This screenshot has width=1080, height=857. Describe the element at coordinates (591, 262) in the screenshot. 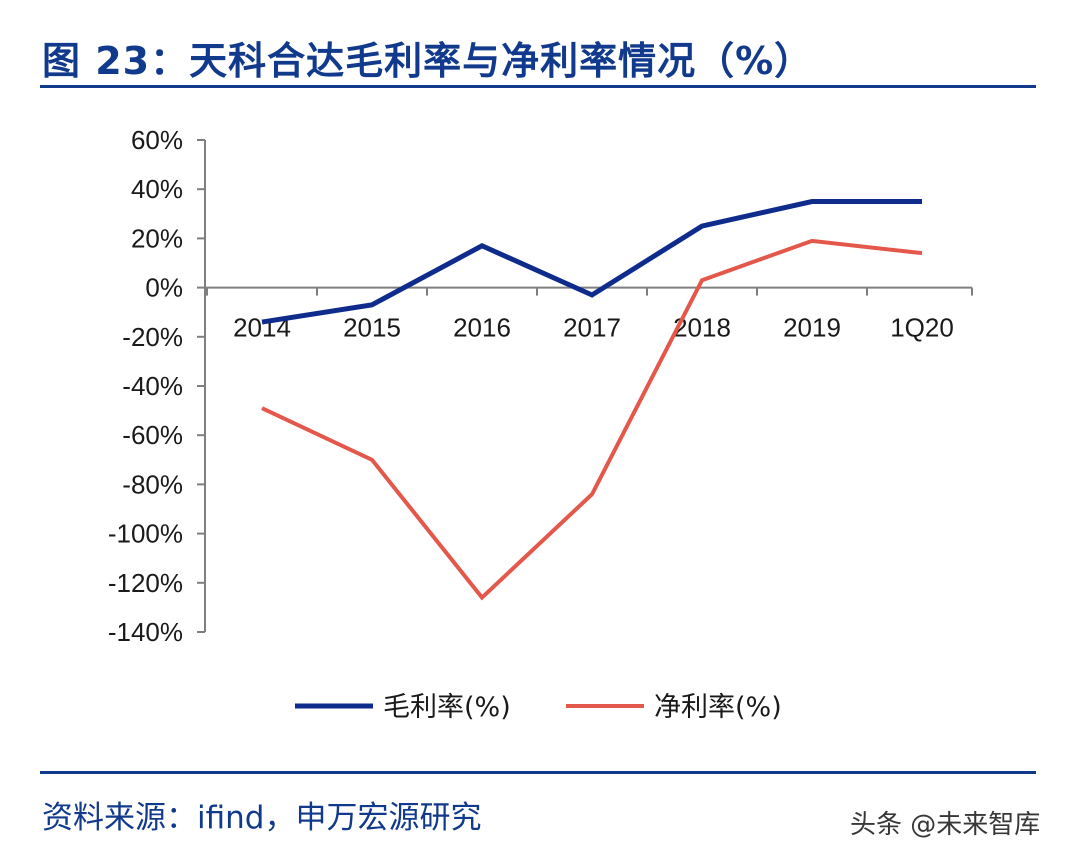

I see `series-line-gross-margin` at that location.